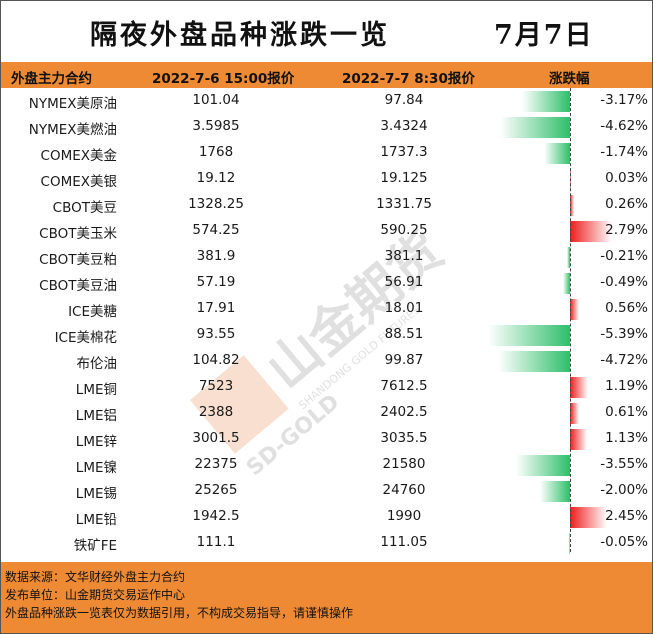 The height and width of the screenshot is (634, 653). I want to click on row-prev-quote: 93.55, so click(216, 334).